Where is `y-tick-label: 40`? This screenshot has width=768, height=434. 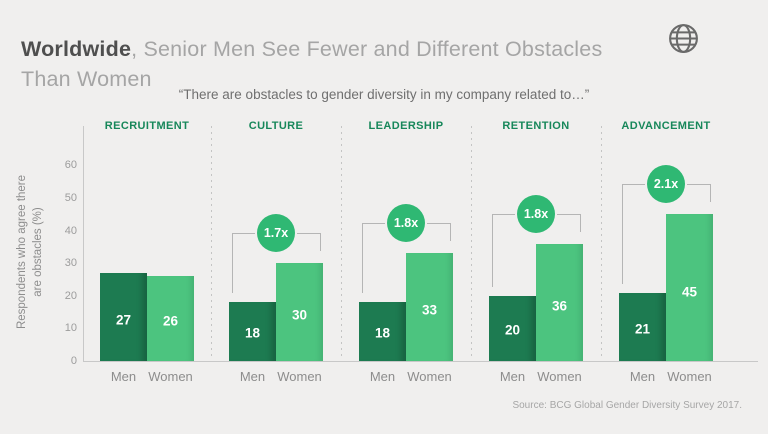
y-tick-label: 40 is located at coordinates (70, 230).